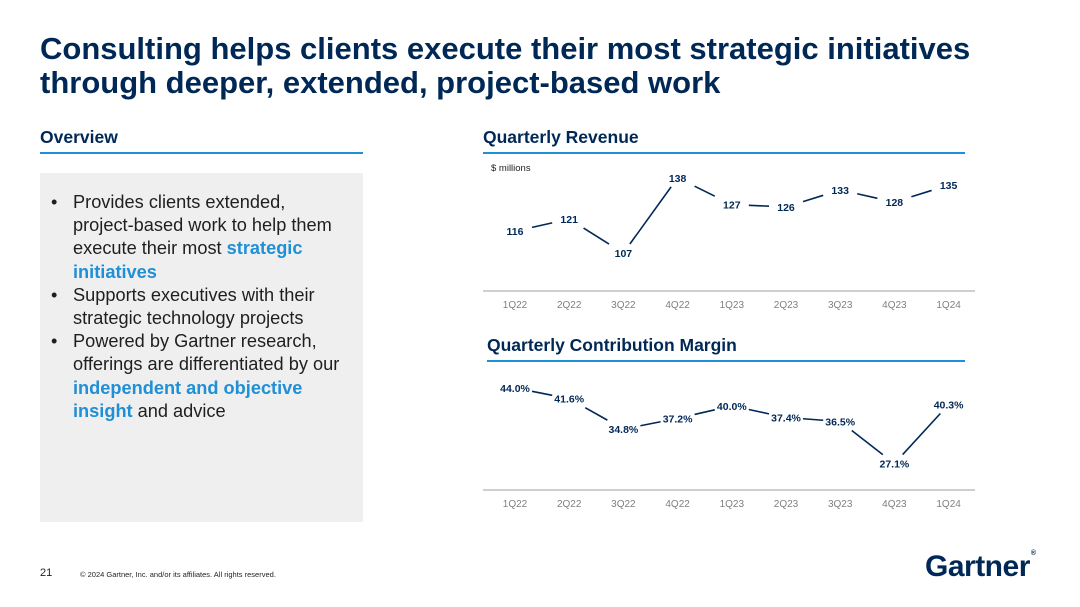 The height and width of the screenshot is (607, 1080). I want to click on page-number: 21, so click(46, 573).